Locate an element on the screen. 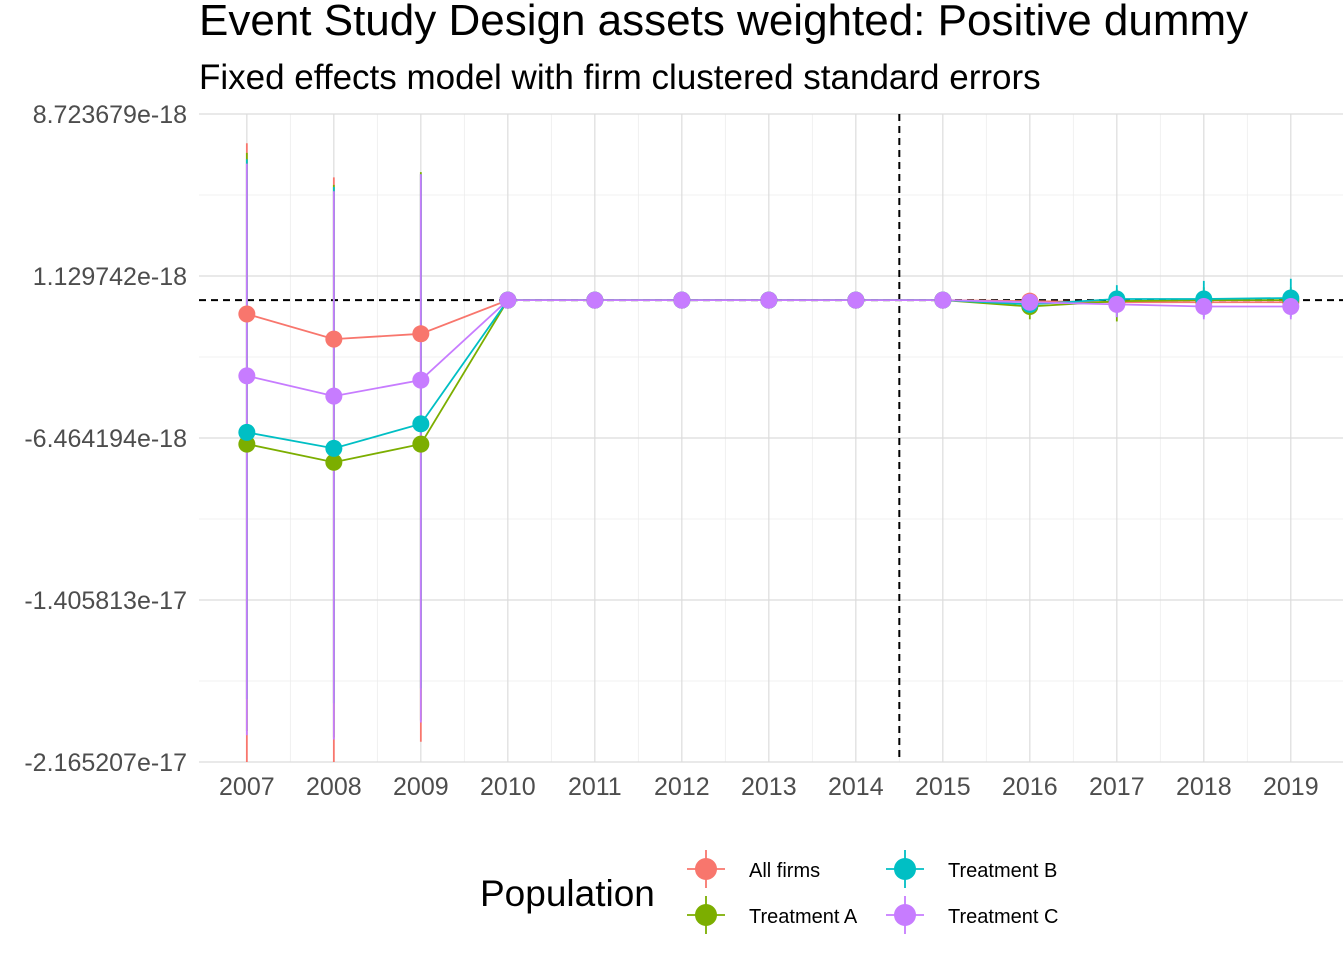 Image resolution: width=1344 pixels, height=960 pixels. legend-item: Treatment B is located at coordinates (971, 869).